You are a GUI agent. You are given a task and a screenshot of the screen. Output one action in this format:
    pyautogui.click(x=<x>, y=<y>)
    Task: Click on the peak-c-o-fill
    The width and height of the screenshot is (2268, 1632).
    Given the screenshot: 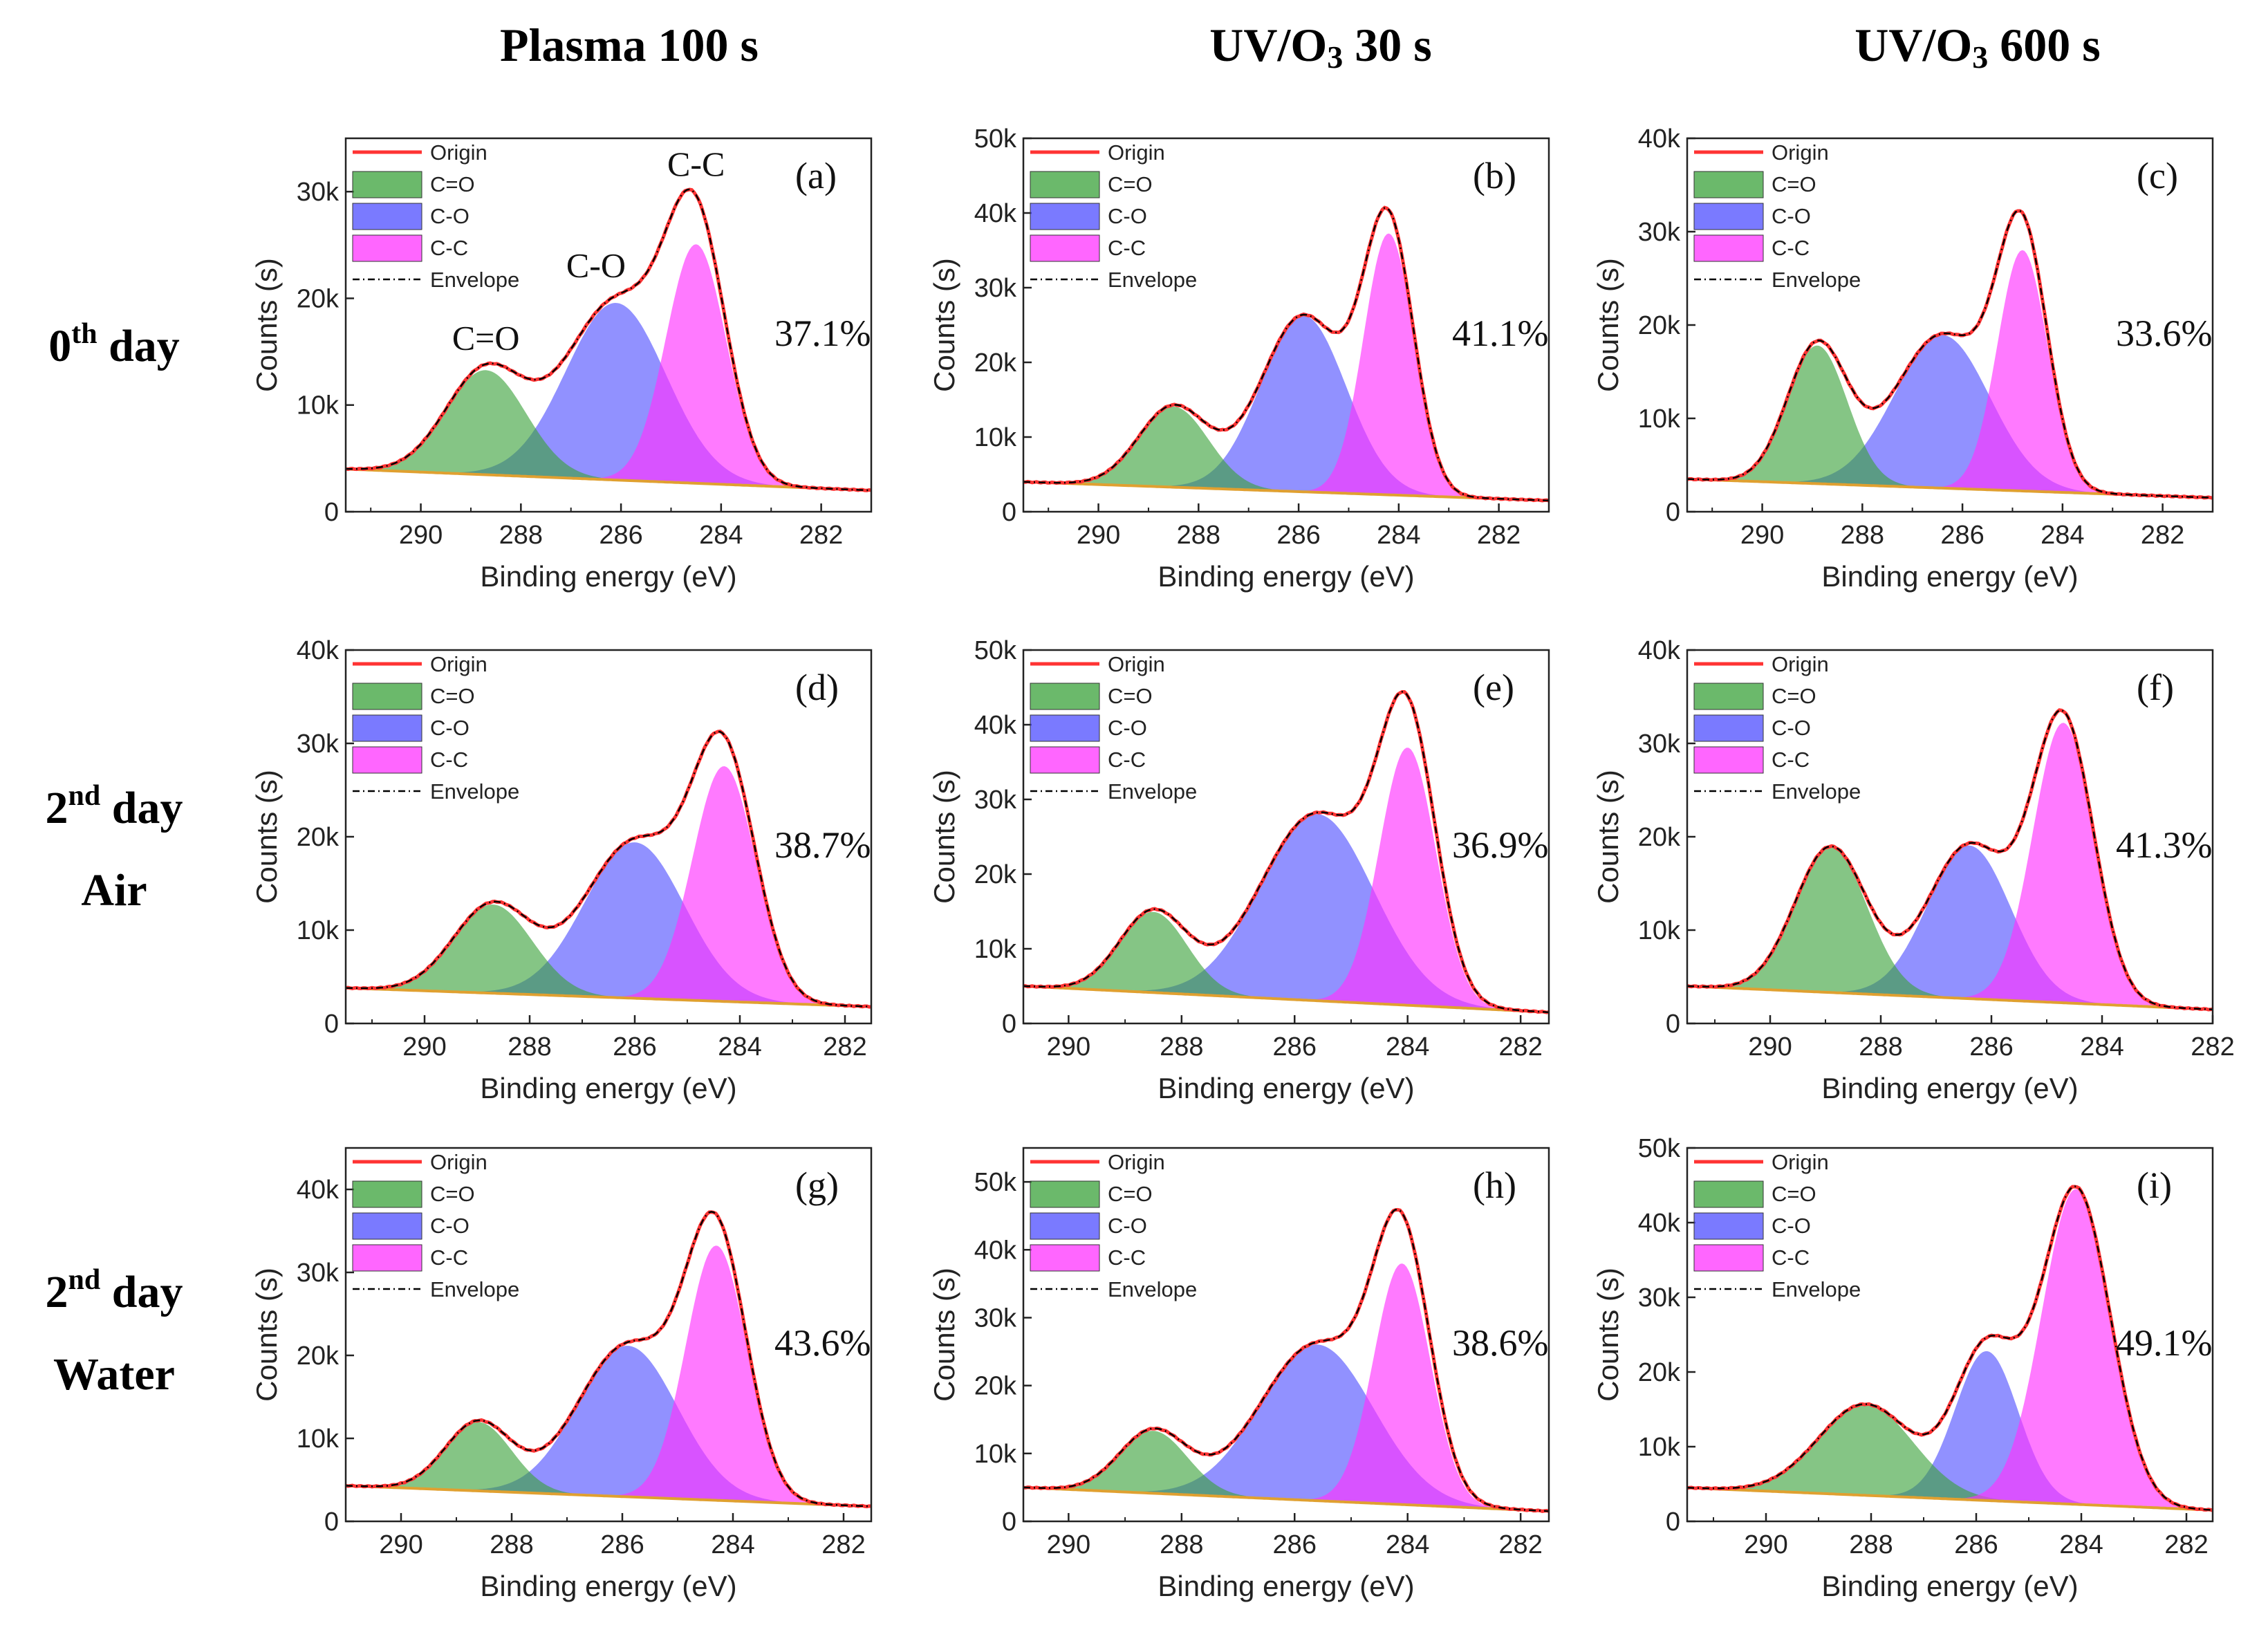 What is the action you would take?
    pyautogui.click(x=1950, y=1430)
    